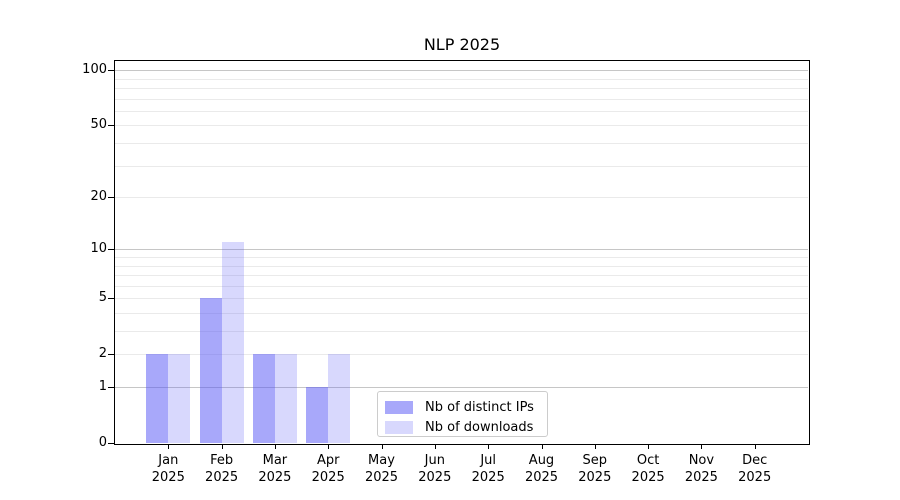 Image resolution: width=900 pixels, height=500 pixels. Describe the element at coordinates (648, 469) in the screenshot. I see `x-tick-label: Oct 2025` at that location.